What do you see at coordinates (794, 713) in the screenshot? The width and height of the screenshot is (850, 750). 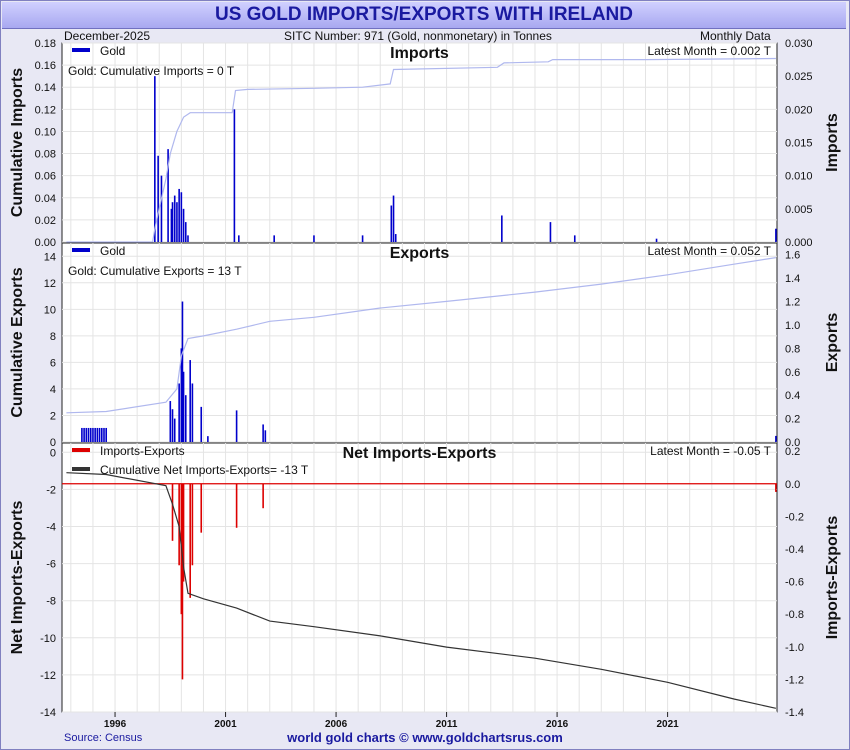 I see `y-tick-label-right: -1.4` at bounding box center [794, 713].